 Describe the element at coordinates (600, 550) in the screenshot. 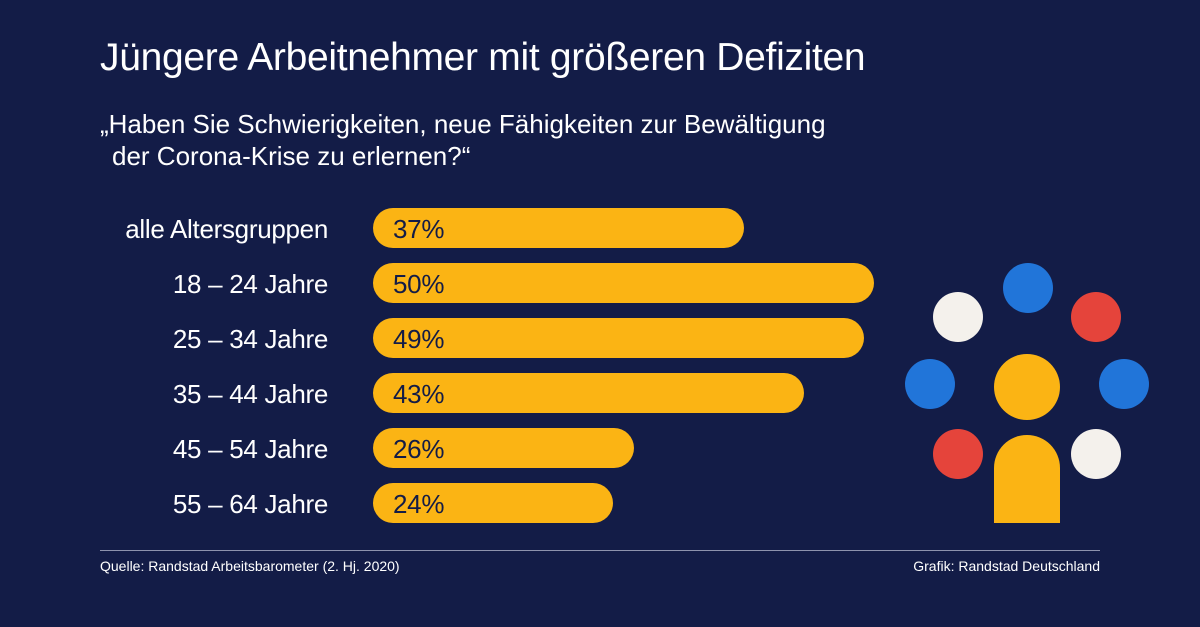

I see `footer-divider` at that location.